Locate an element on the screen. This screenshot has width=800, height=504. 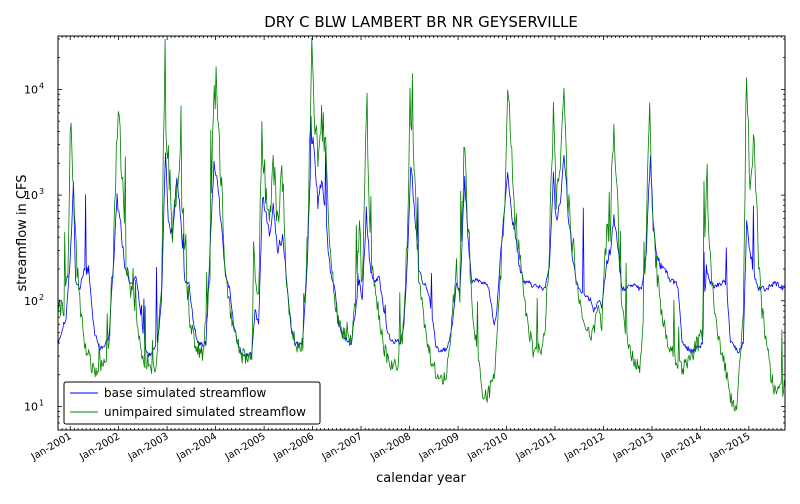
legend-box is located at coordinates (192, 403).